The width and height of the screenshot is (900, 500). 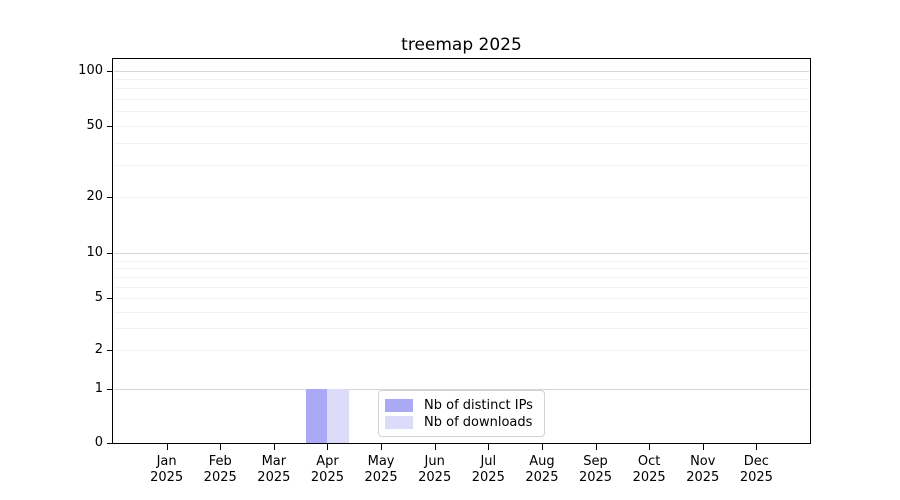 What do you see at coordinates (166, 461) in the screenshot?
I see `x-tick-month: Jan` at bounding box center [166, 461].